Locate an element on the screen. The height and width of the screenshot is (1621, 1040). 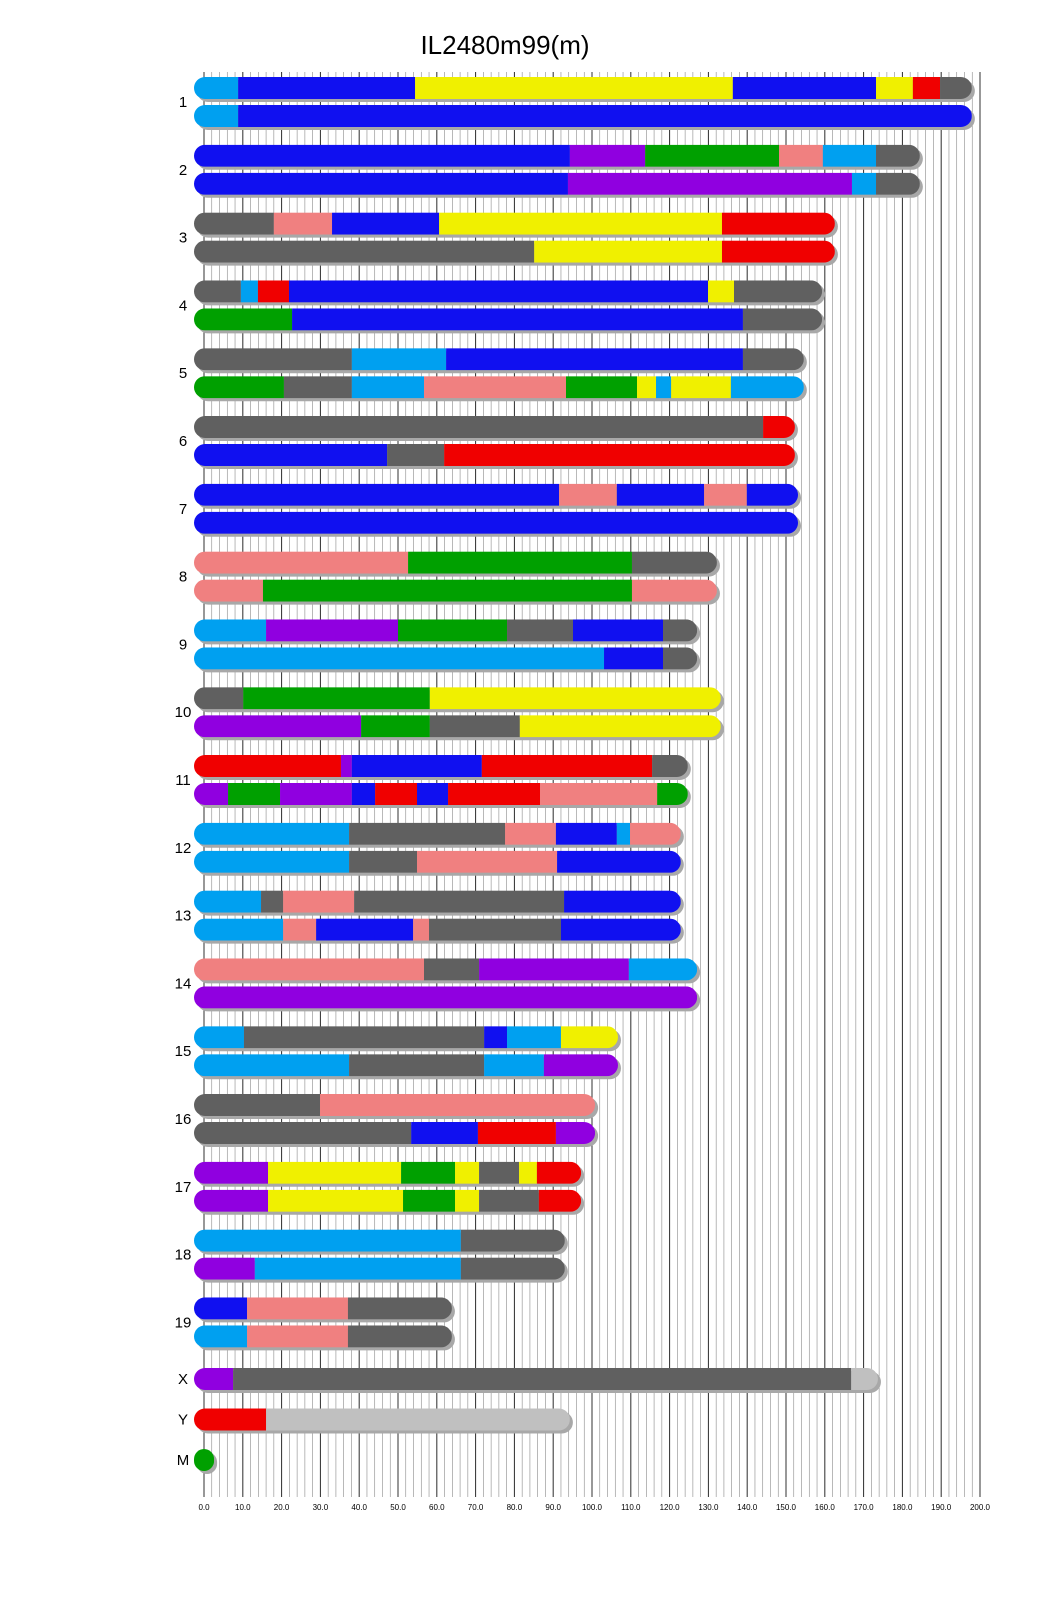
x-tick-label: 20.0 is located at coordinates (282, 1507).